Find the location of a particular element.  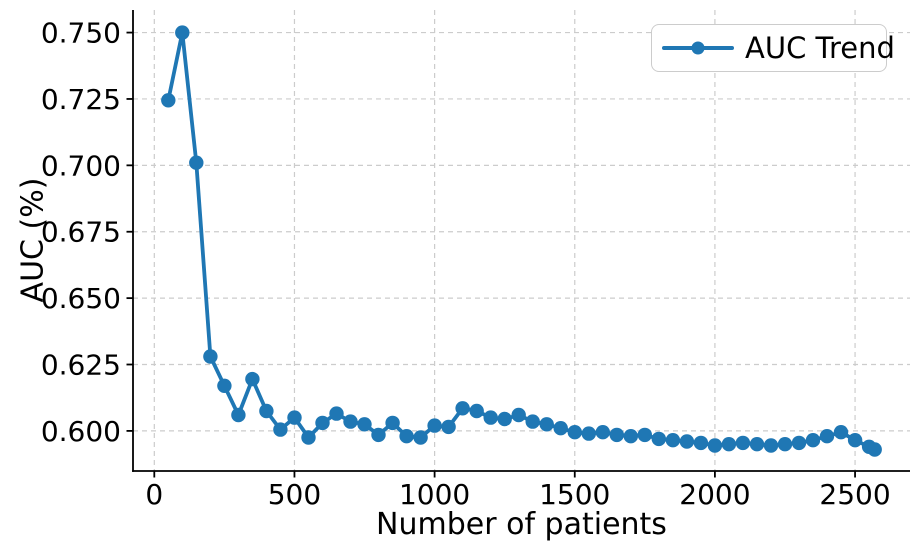

y-tick-label: 0.725 is located at coordinates (81, 99).